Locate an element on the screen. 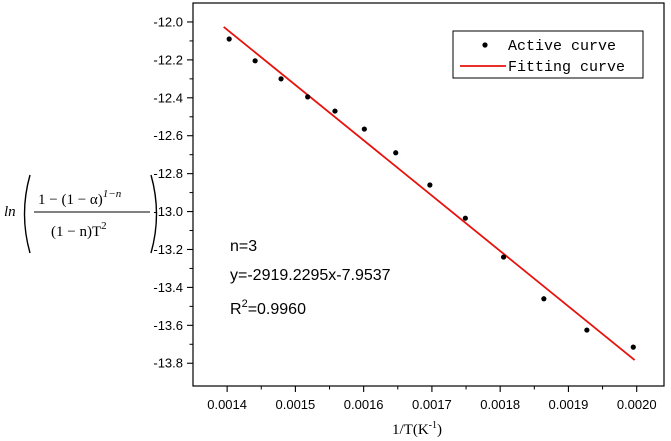  y-tick-label: -13.4 is located at coordinates (168, 287).